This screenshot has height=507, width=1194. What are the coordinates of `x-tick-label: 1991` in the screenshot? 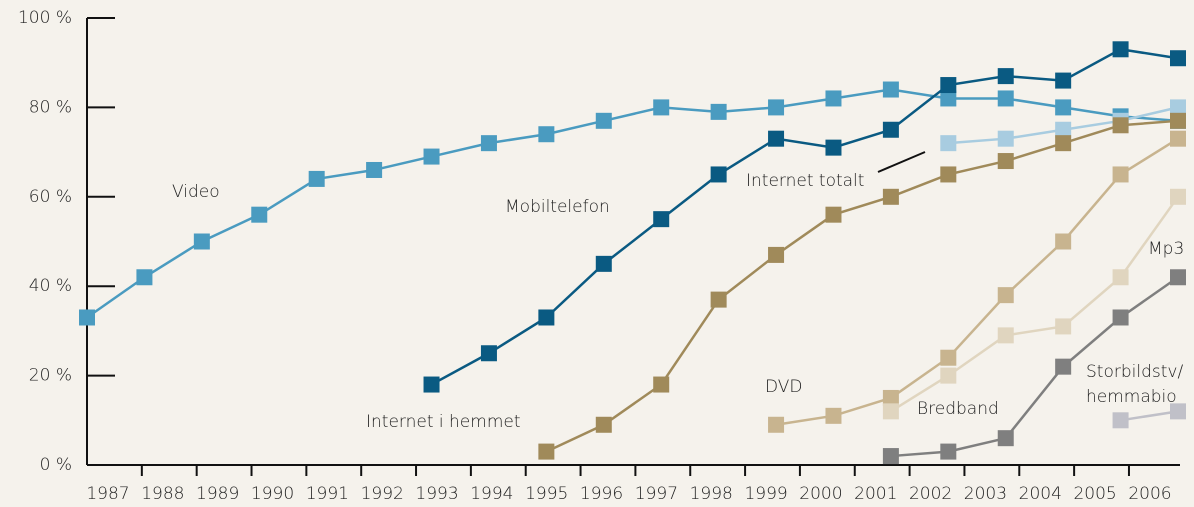 It's located at (327, 494).